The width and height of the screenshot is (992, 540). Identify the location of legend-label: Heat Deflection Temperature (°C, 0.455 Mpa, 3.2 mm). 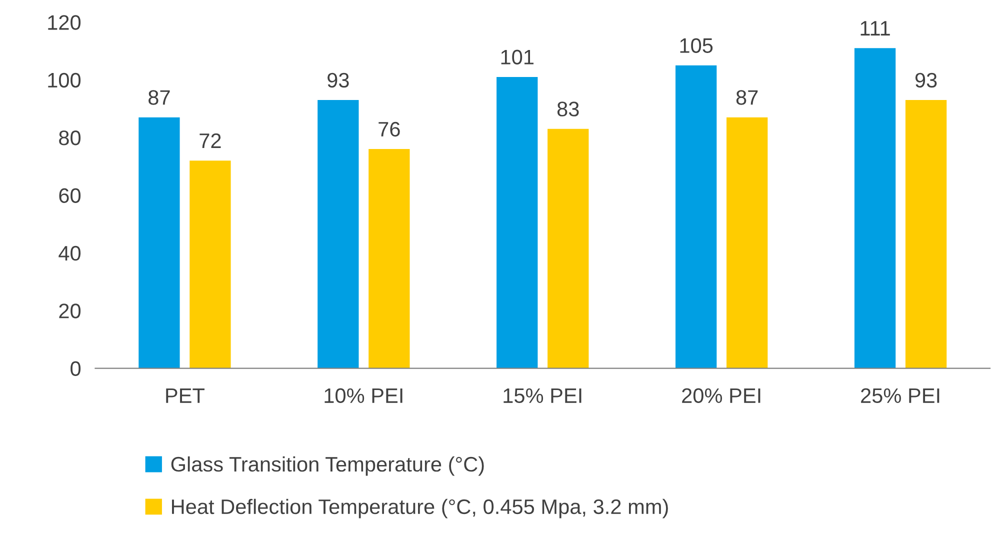
(420, 508).